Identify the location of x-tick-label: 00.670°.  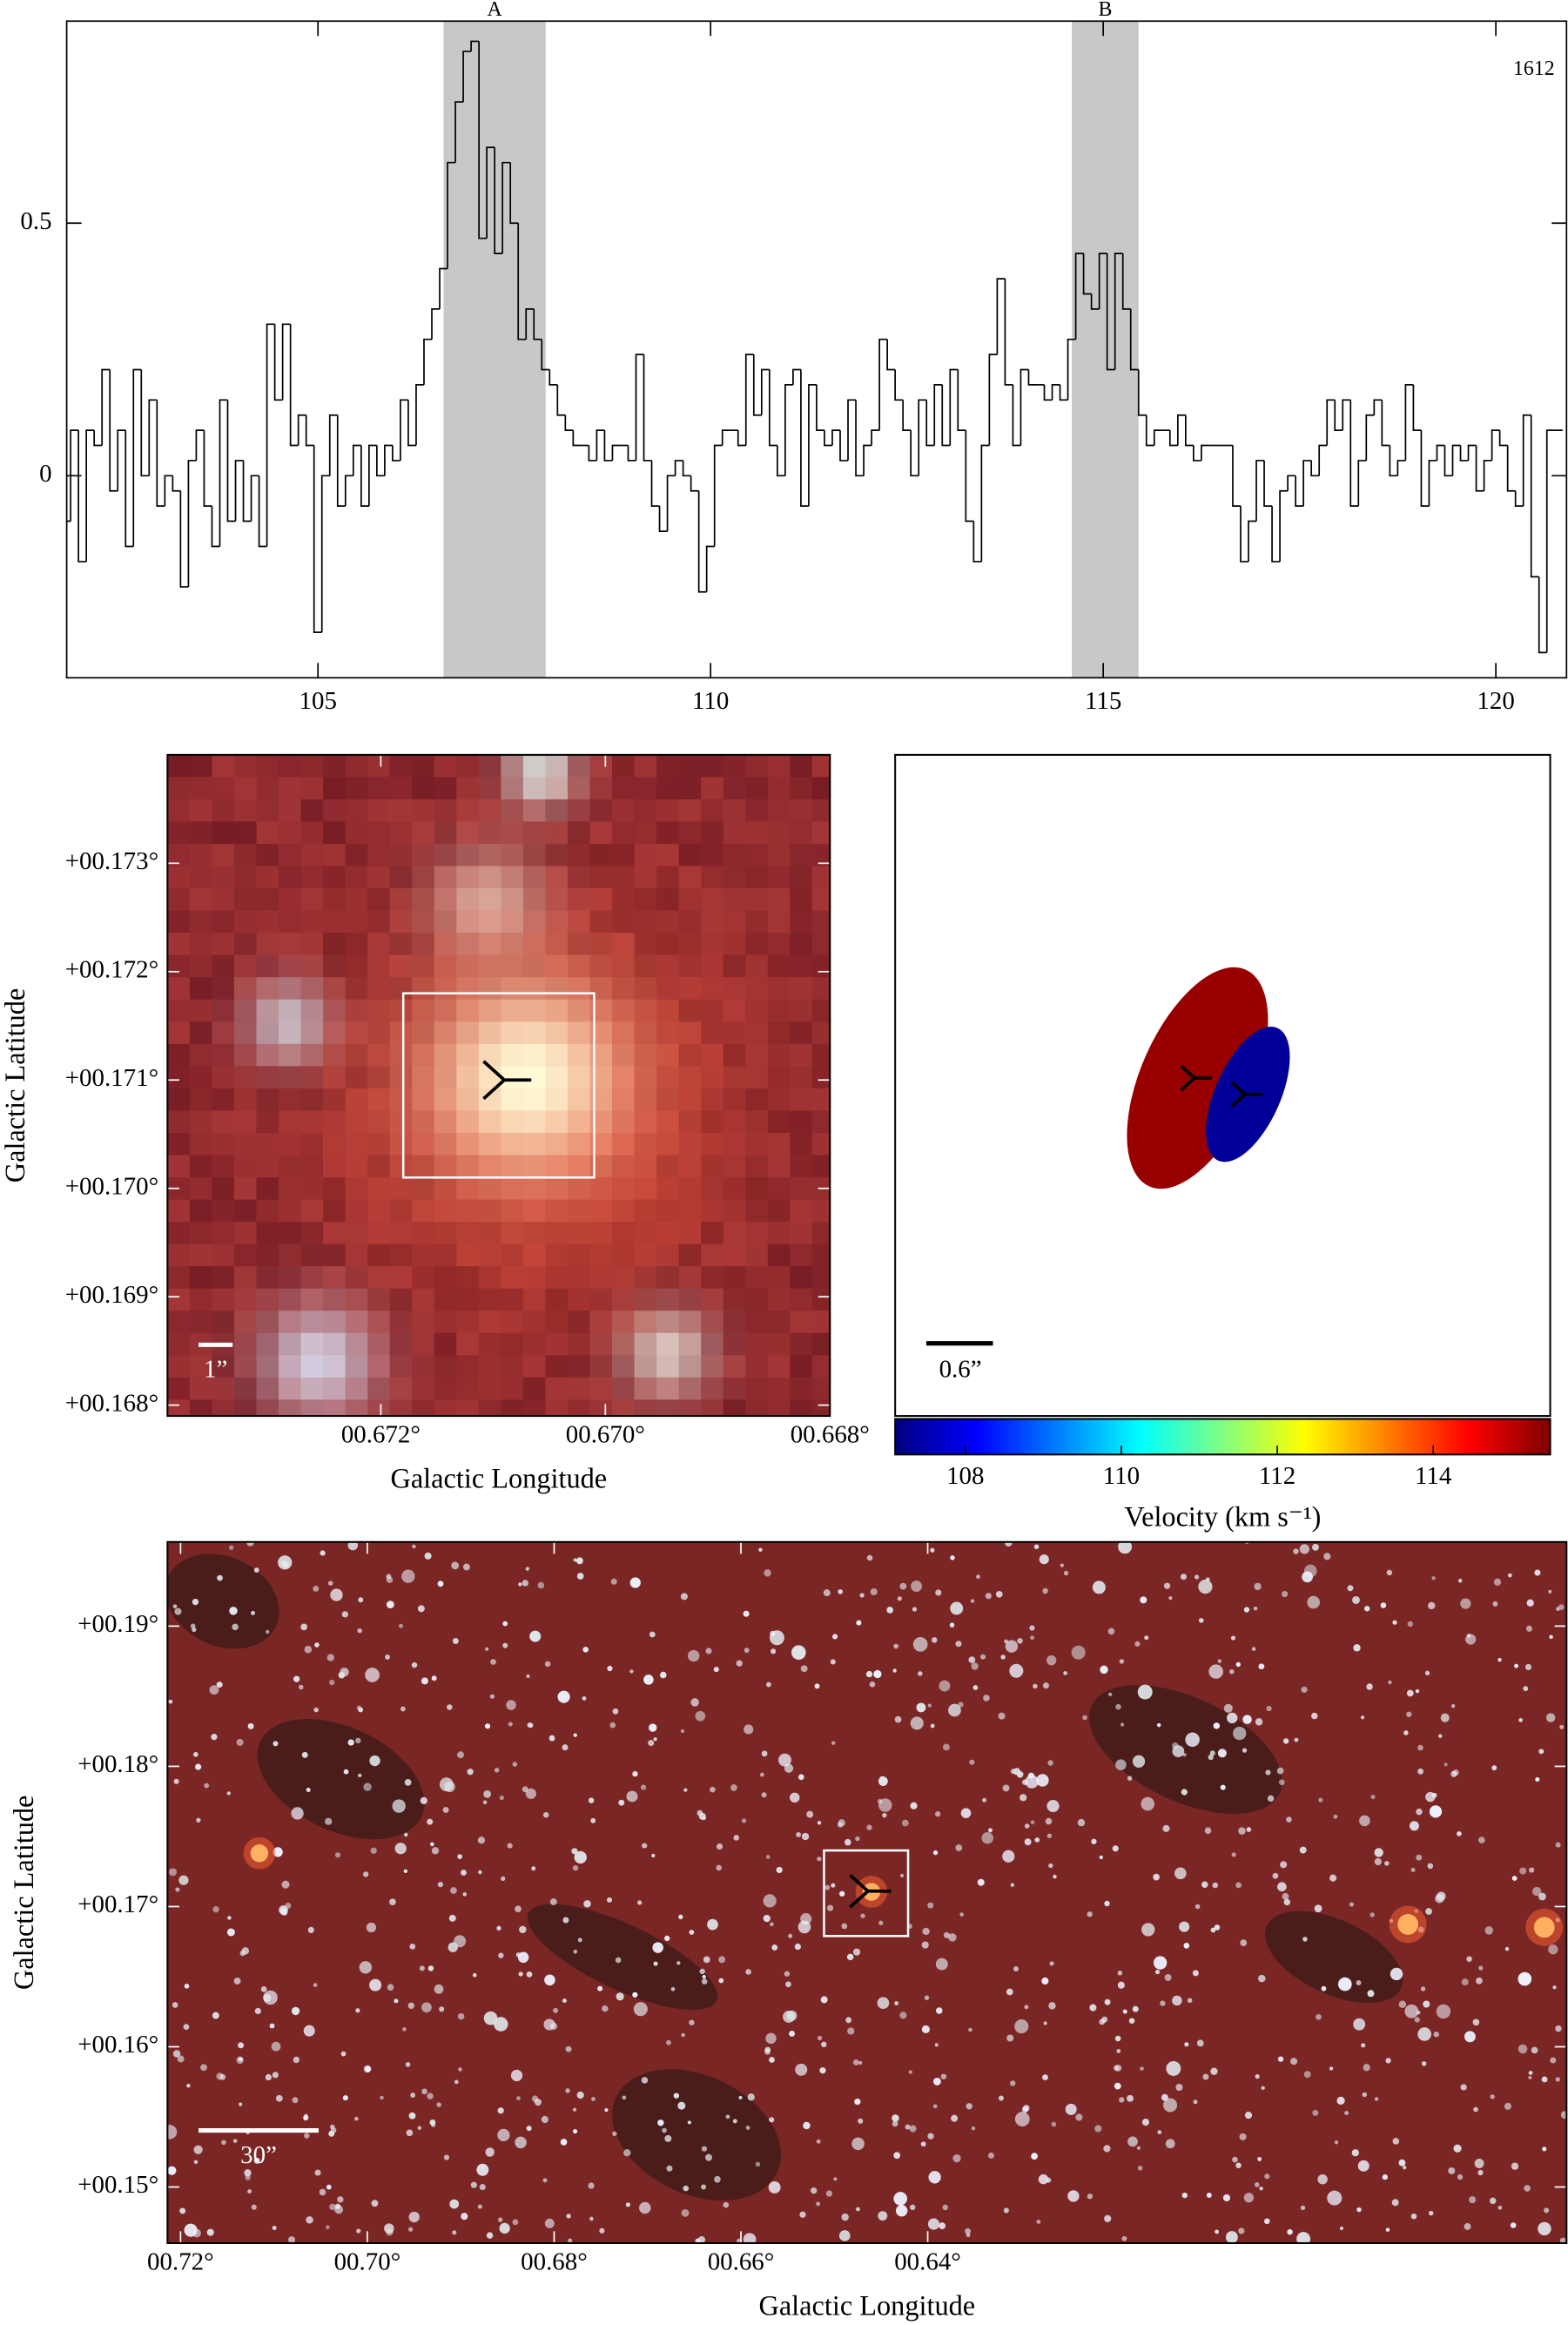
(605, 1435).